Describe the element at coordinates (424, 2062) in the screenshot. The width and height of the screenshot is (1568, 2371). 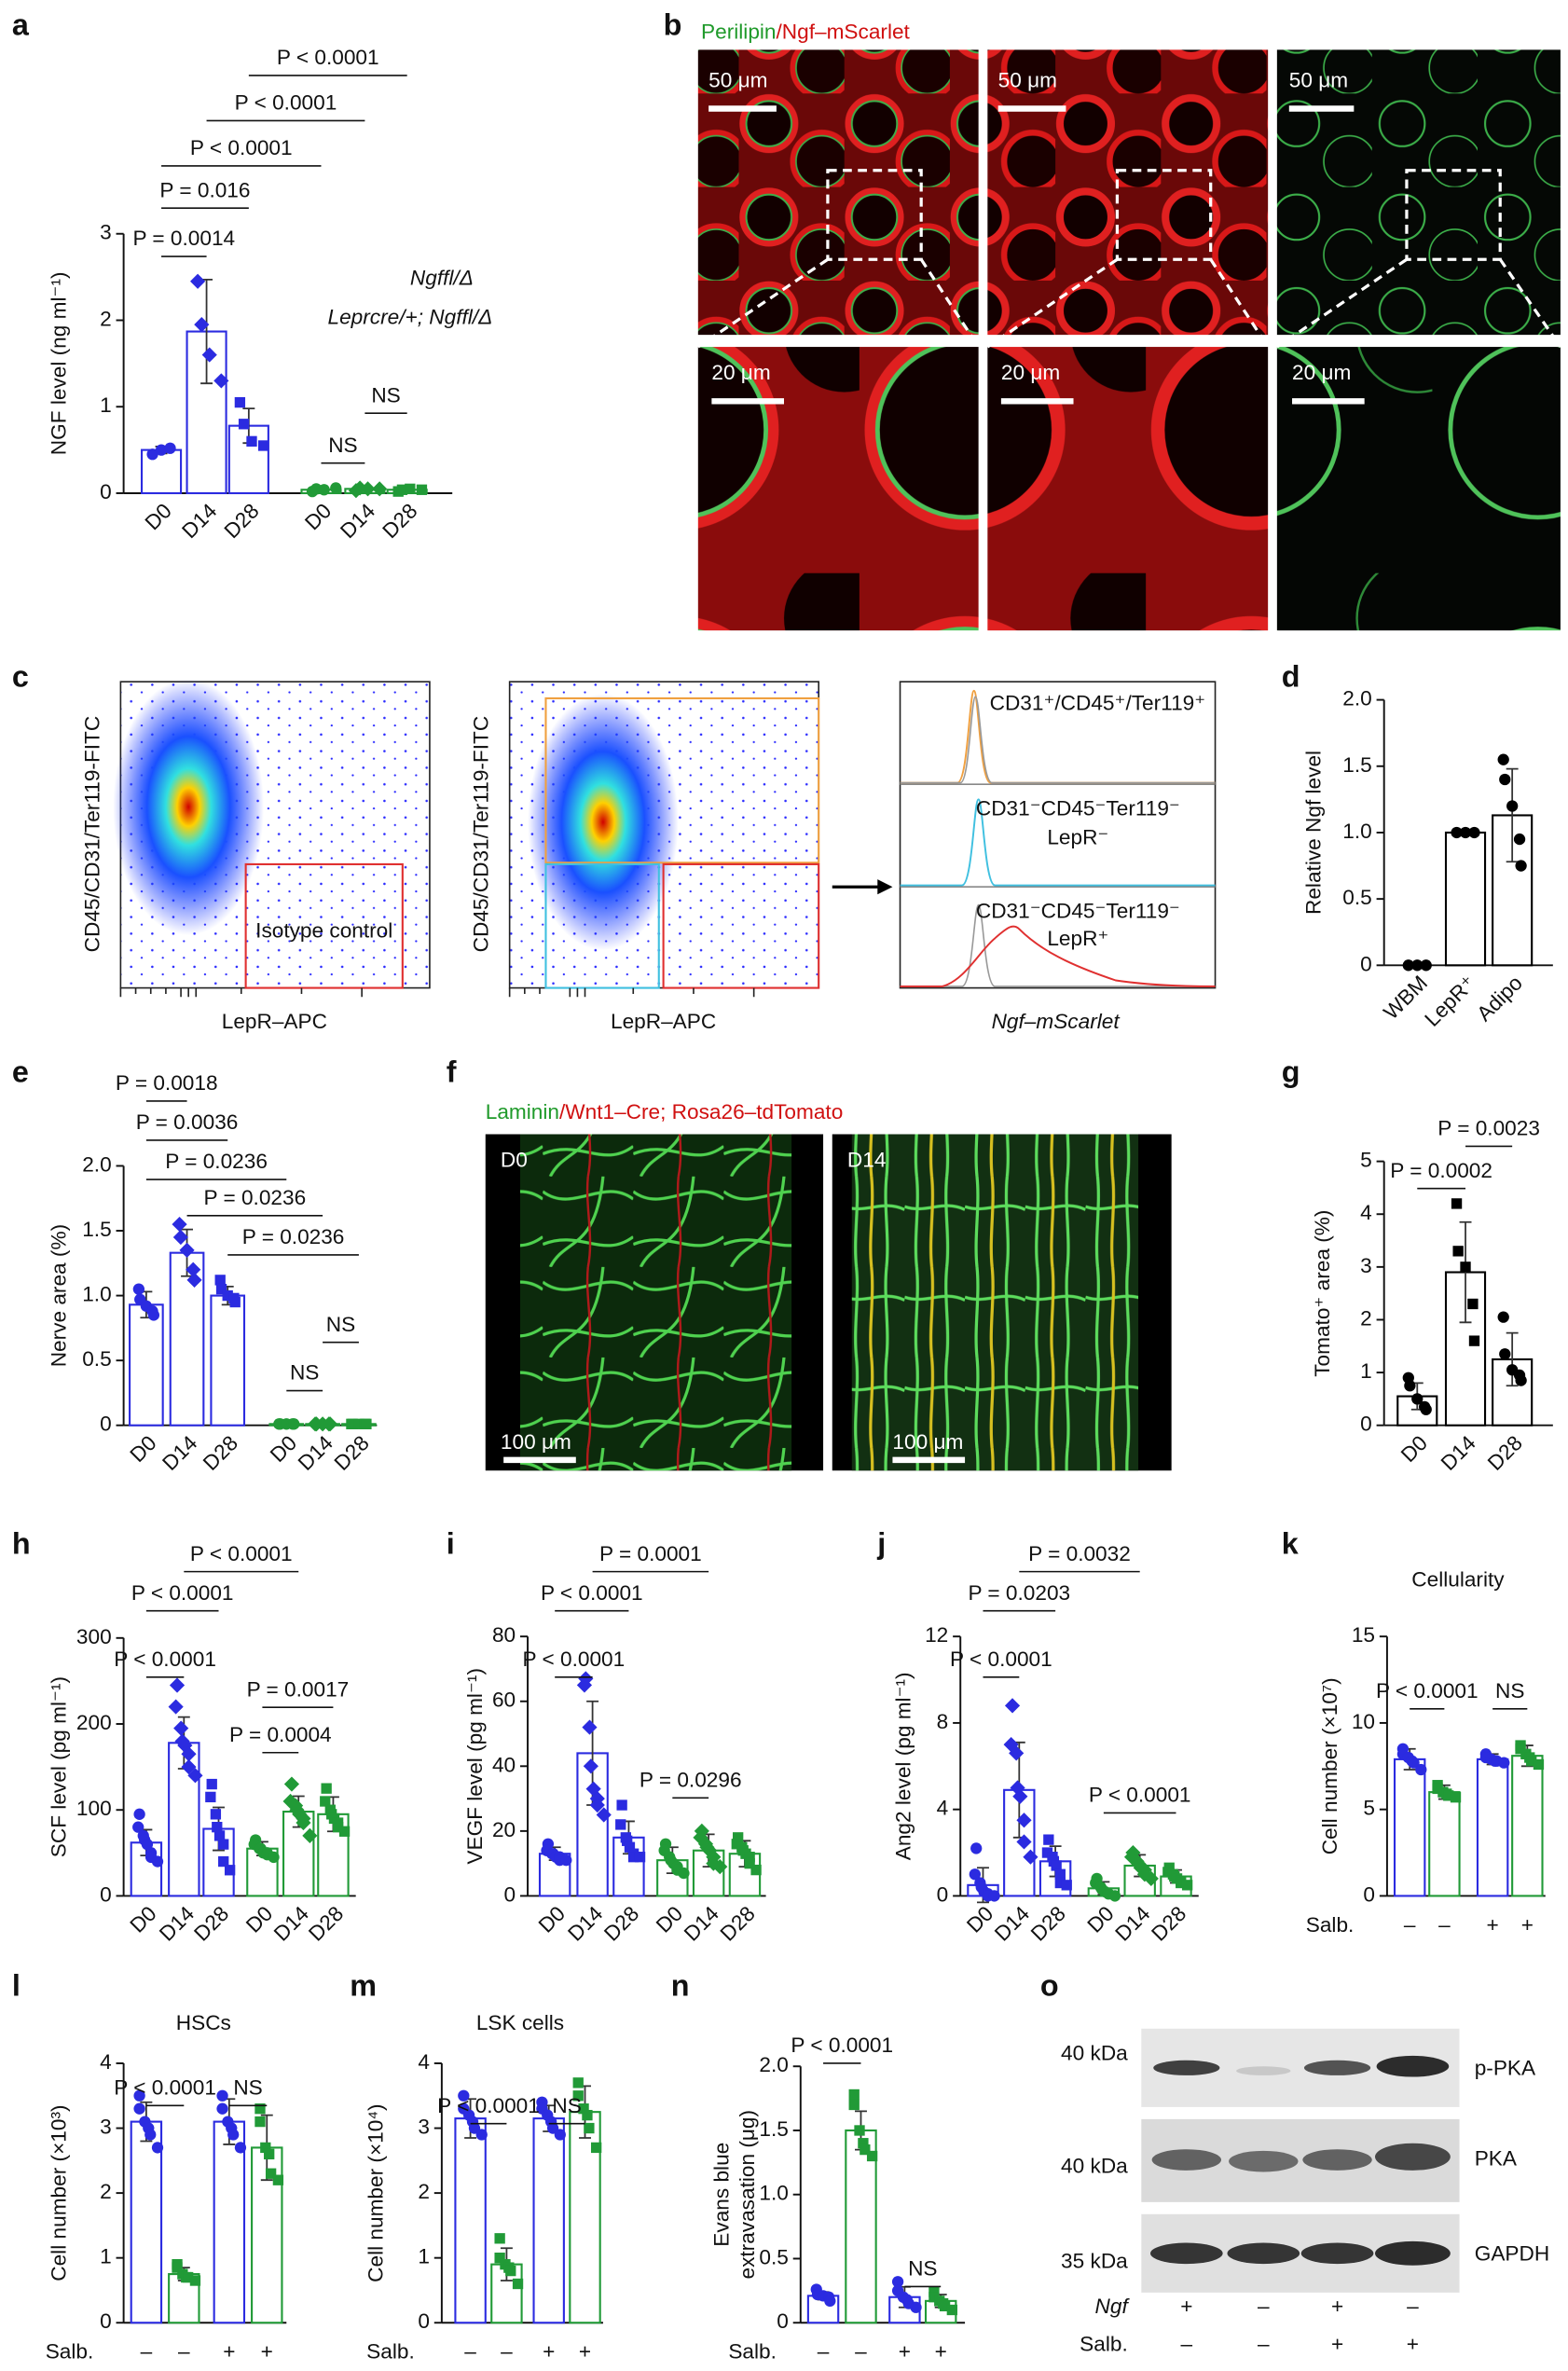
I see `y-tick-label: 4` at that location.